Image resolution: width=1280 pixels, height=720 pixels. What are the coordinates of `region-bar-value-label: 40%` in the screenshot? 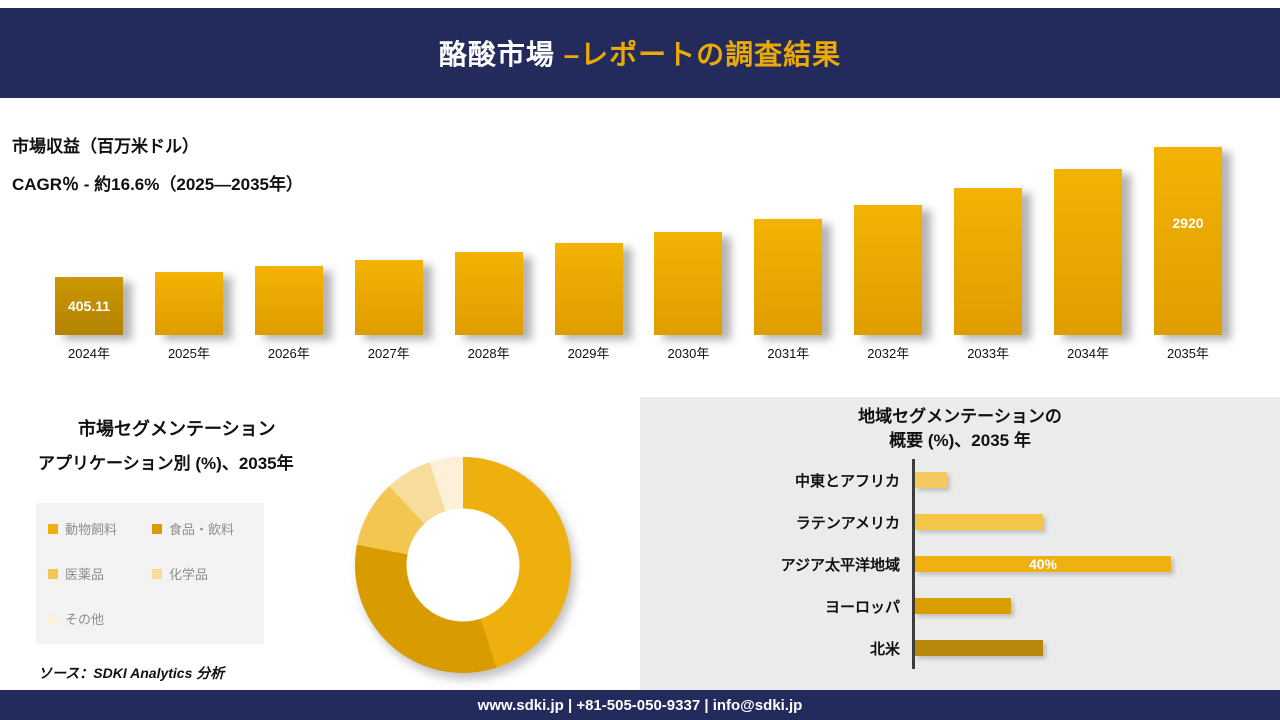 It's located at (1043, 564).